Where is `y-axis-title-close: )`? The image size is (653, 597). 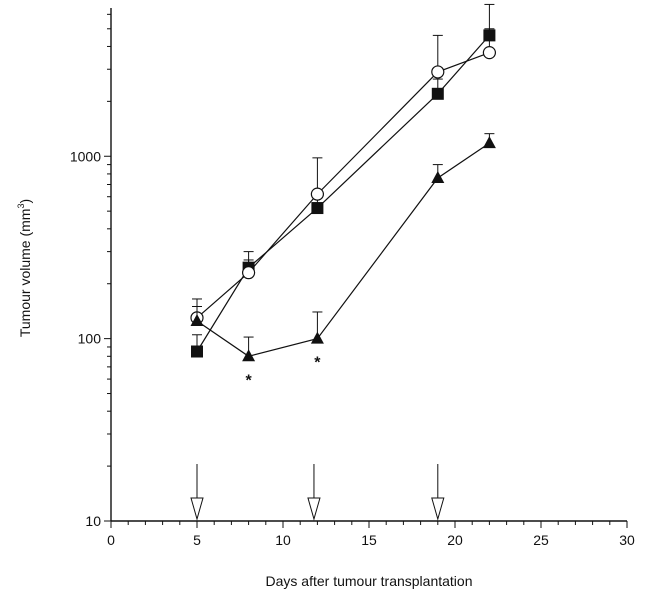 y-axis-title-close: ) is located at coordinates (25, 201).